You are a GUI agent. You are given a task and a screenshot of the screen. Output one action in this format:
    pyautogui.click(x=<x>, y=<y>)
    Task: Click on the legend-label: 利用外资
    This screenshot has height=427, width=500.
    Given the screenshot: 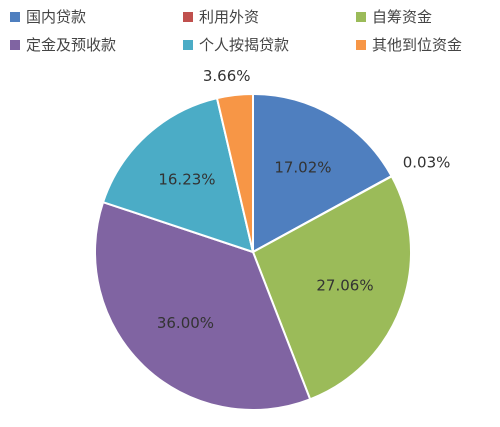 What is the action you would take?
    pyautogui.click(x=229, y=17)
    